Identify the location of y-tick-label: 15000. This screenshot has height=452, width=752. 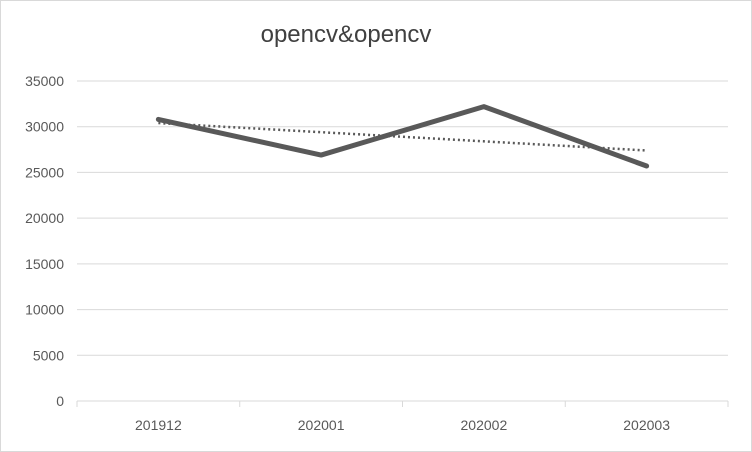
(44, 264).